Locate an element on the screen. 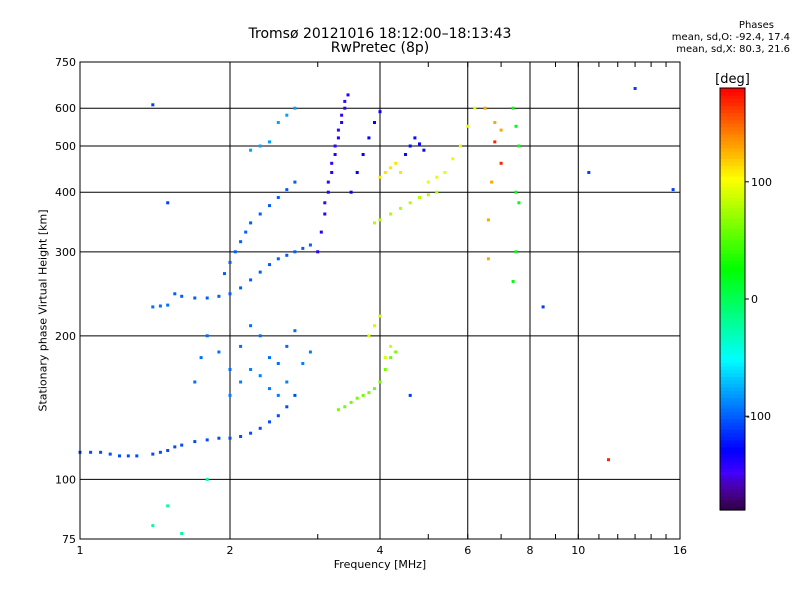 The image size is (800, 600). y-tick-label: 750 is located at coordinates (65, 62).